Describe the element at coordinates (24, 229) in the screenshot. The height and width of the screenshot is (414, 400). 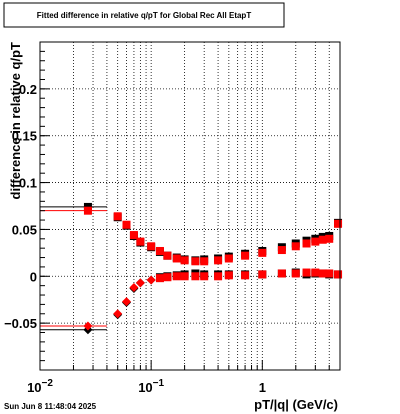
I see `y-tick-label: 0.05` at that location.